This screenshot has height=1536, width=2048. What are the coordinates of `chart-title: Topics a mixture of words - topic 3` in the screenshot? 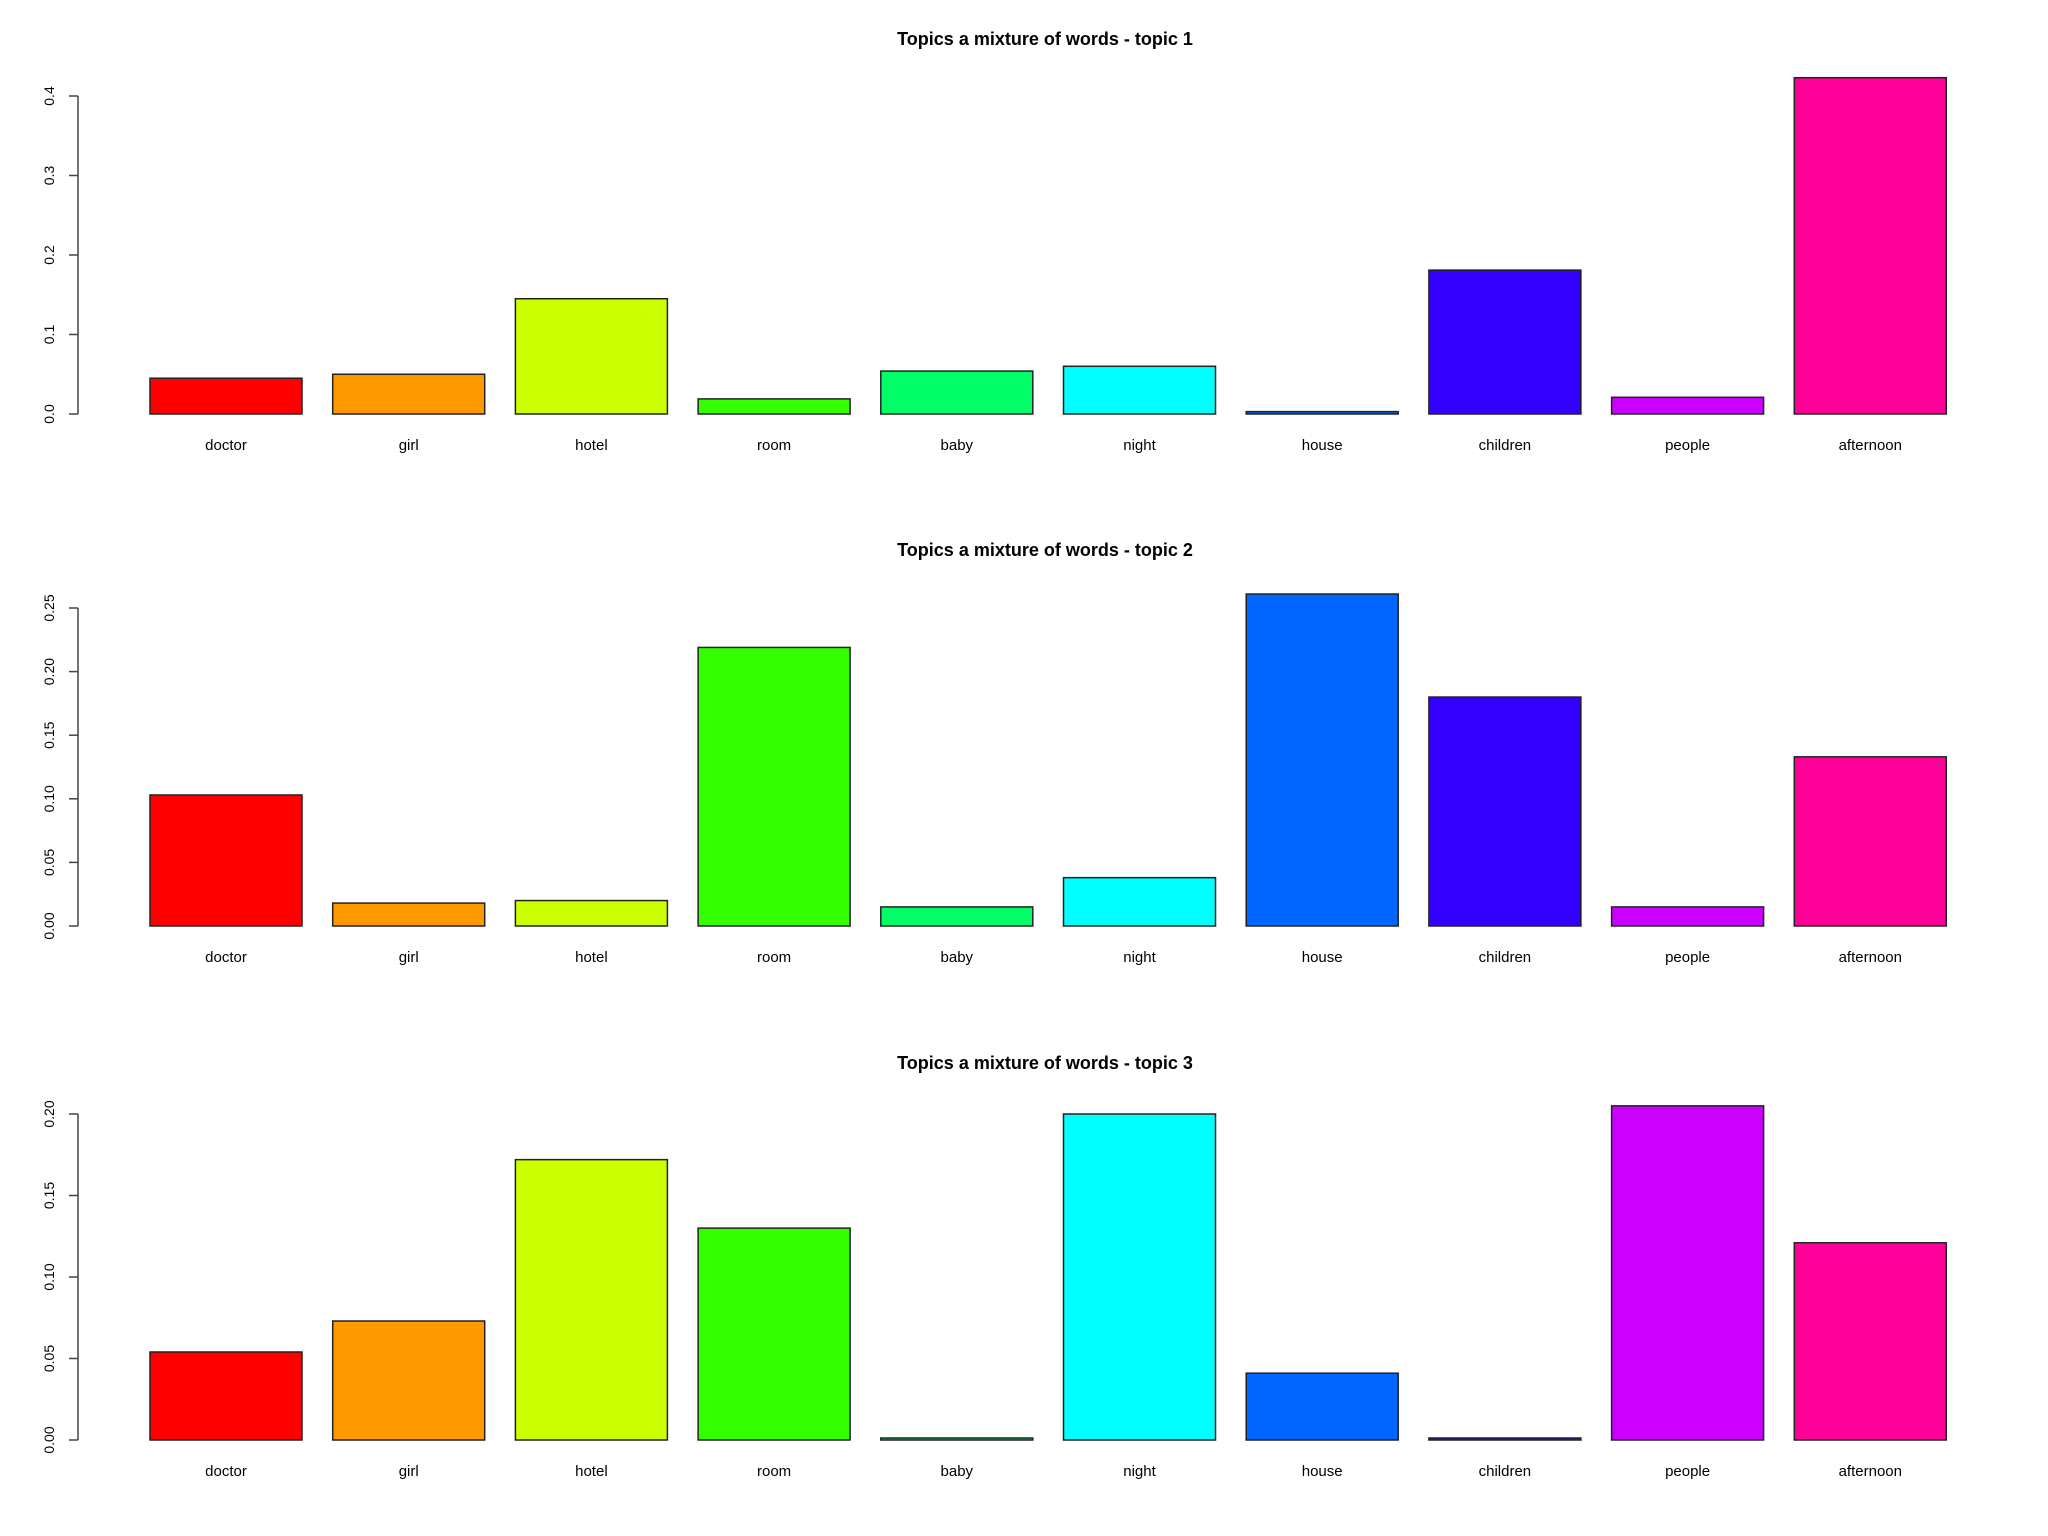 It's located at (1045, 1063).